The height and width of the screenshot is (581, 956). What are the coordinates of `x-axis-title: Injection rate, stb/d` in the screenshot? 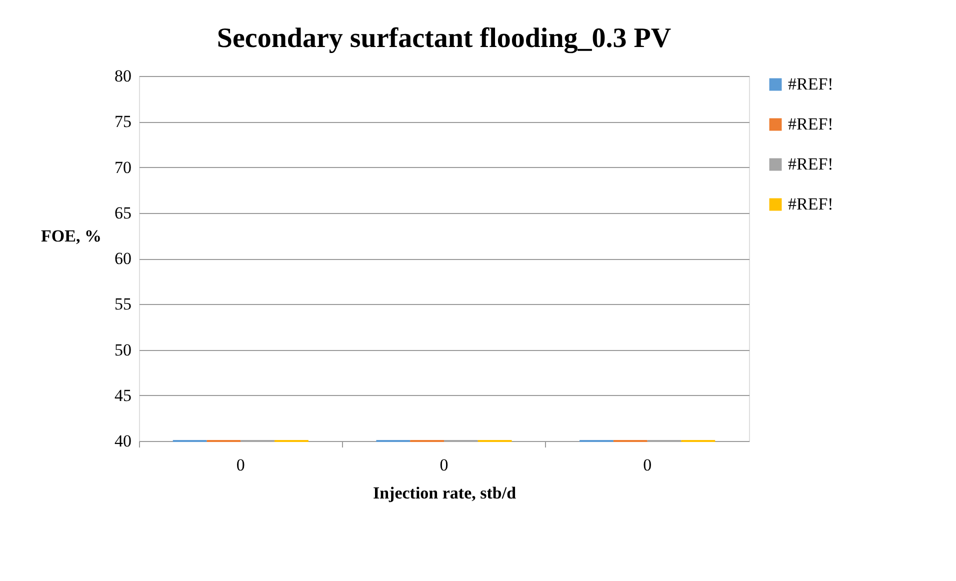 It's located at (444, 493).